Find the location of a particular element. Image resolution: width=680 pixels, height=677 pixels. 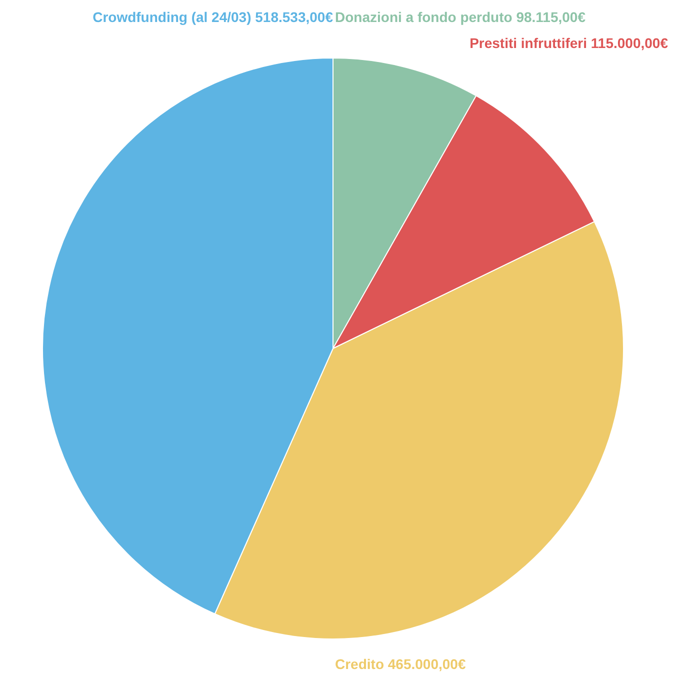

slice-label: Crowdfunding (al 24/03) 518.533,00€ is located at coordinates (213, 16).